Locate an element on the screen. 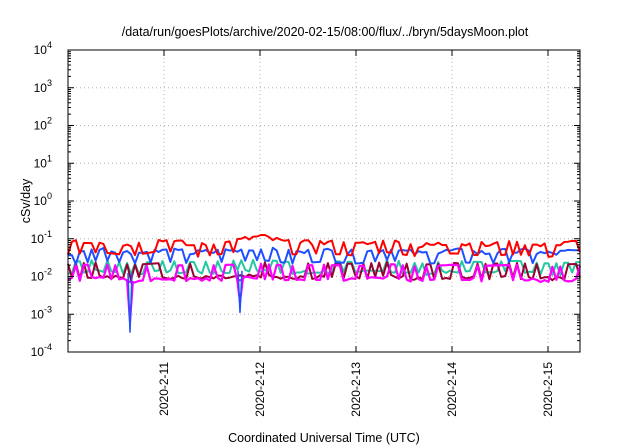  x-tick-label: 2020-2-15 is located at coordinates (548, 389).